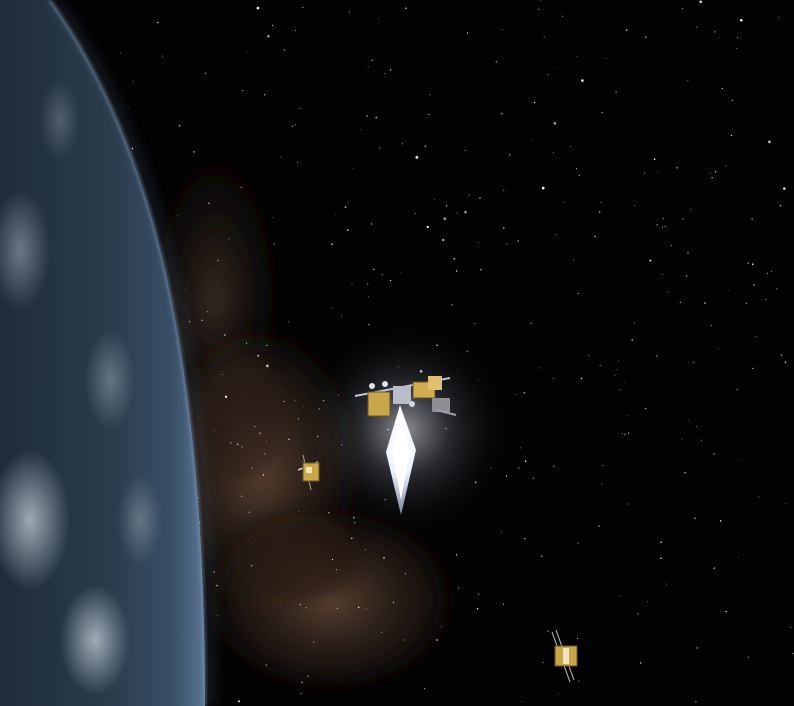 Image resolution: width=794 pixels, height=706 pixels. What do you see at coordinates (308, 472) in the screenshot?
I see `small-satellite` at bounding box center [308, 472].